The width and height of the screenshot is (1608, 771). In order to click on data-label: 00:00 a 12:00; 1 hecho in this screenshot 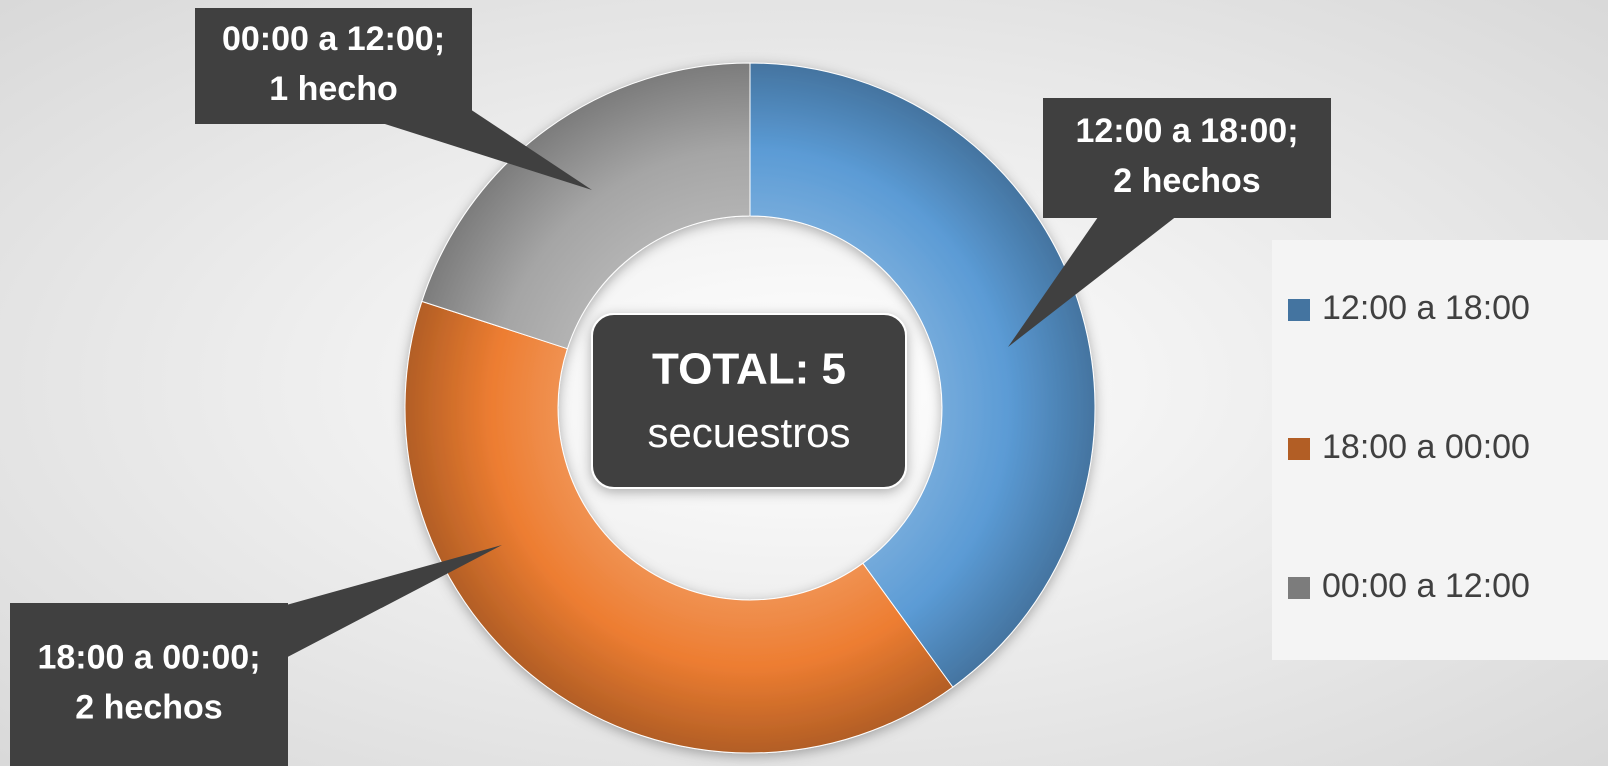, I will do `click(333, 64)`.